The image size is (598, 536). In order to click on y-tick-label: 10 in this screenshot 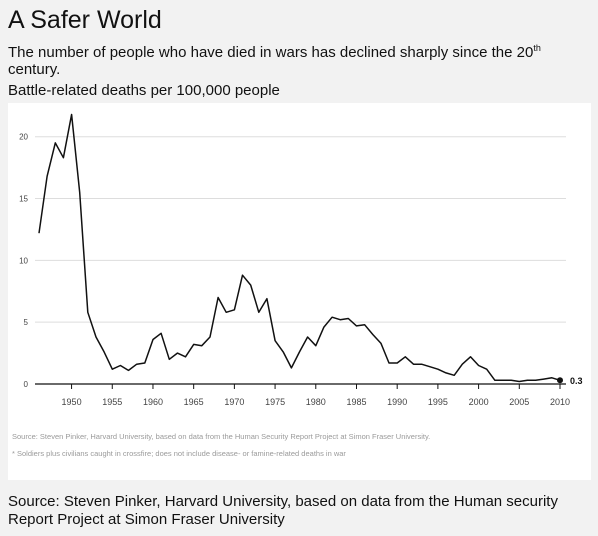, I will do `click(23, 260)`.